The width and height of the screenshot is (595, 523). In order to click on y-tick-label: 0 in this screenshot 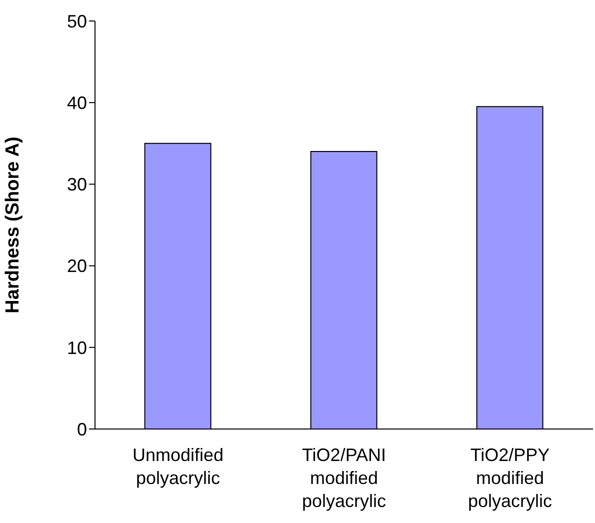, I will do `click(81, 429)`.